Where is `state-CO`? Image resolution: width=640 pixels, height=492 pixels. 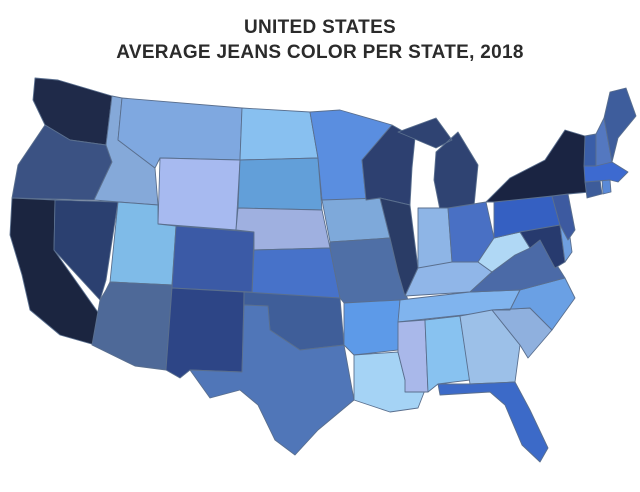
state-CO is located at coordinates (213, 259).